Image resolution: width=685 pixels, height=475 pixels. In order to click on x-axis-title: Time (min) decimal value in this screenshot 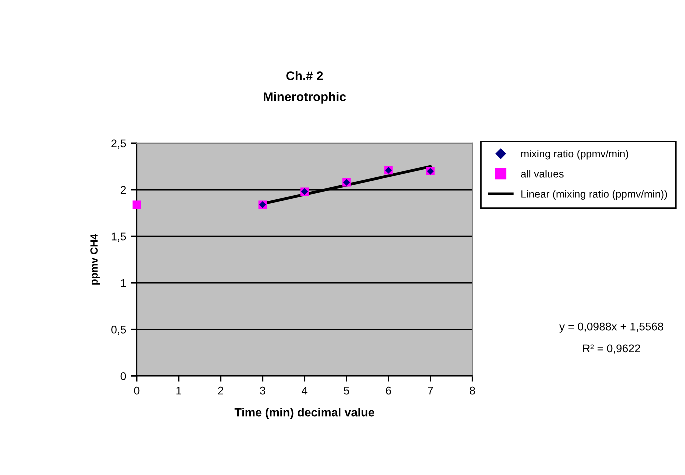, I will do `click(304, 414)`.